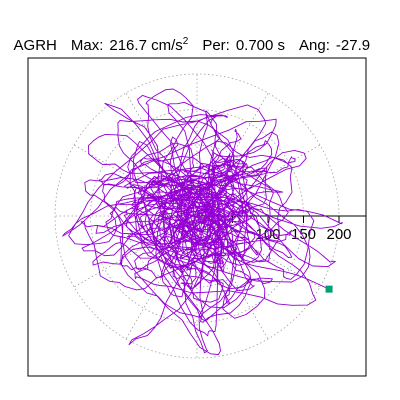 The width and height of the screenshot is (400, 400). I want to click on ang-label: Ang:, so click(314, 45).